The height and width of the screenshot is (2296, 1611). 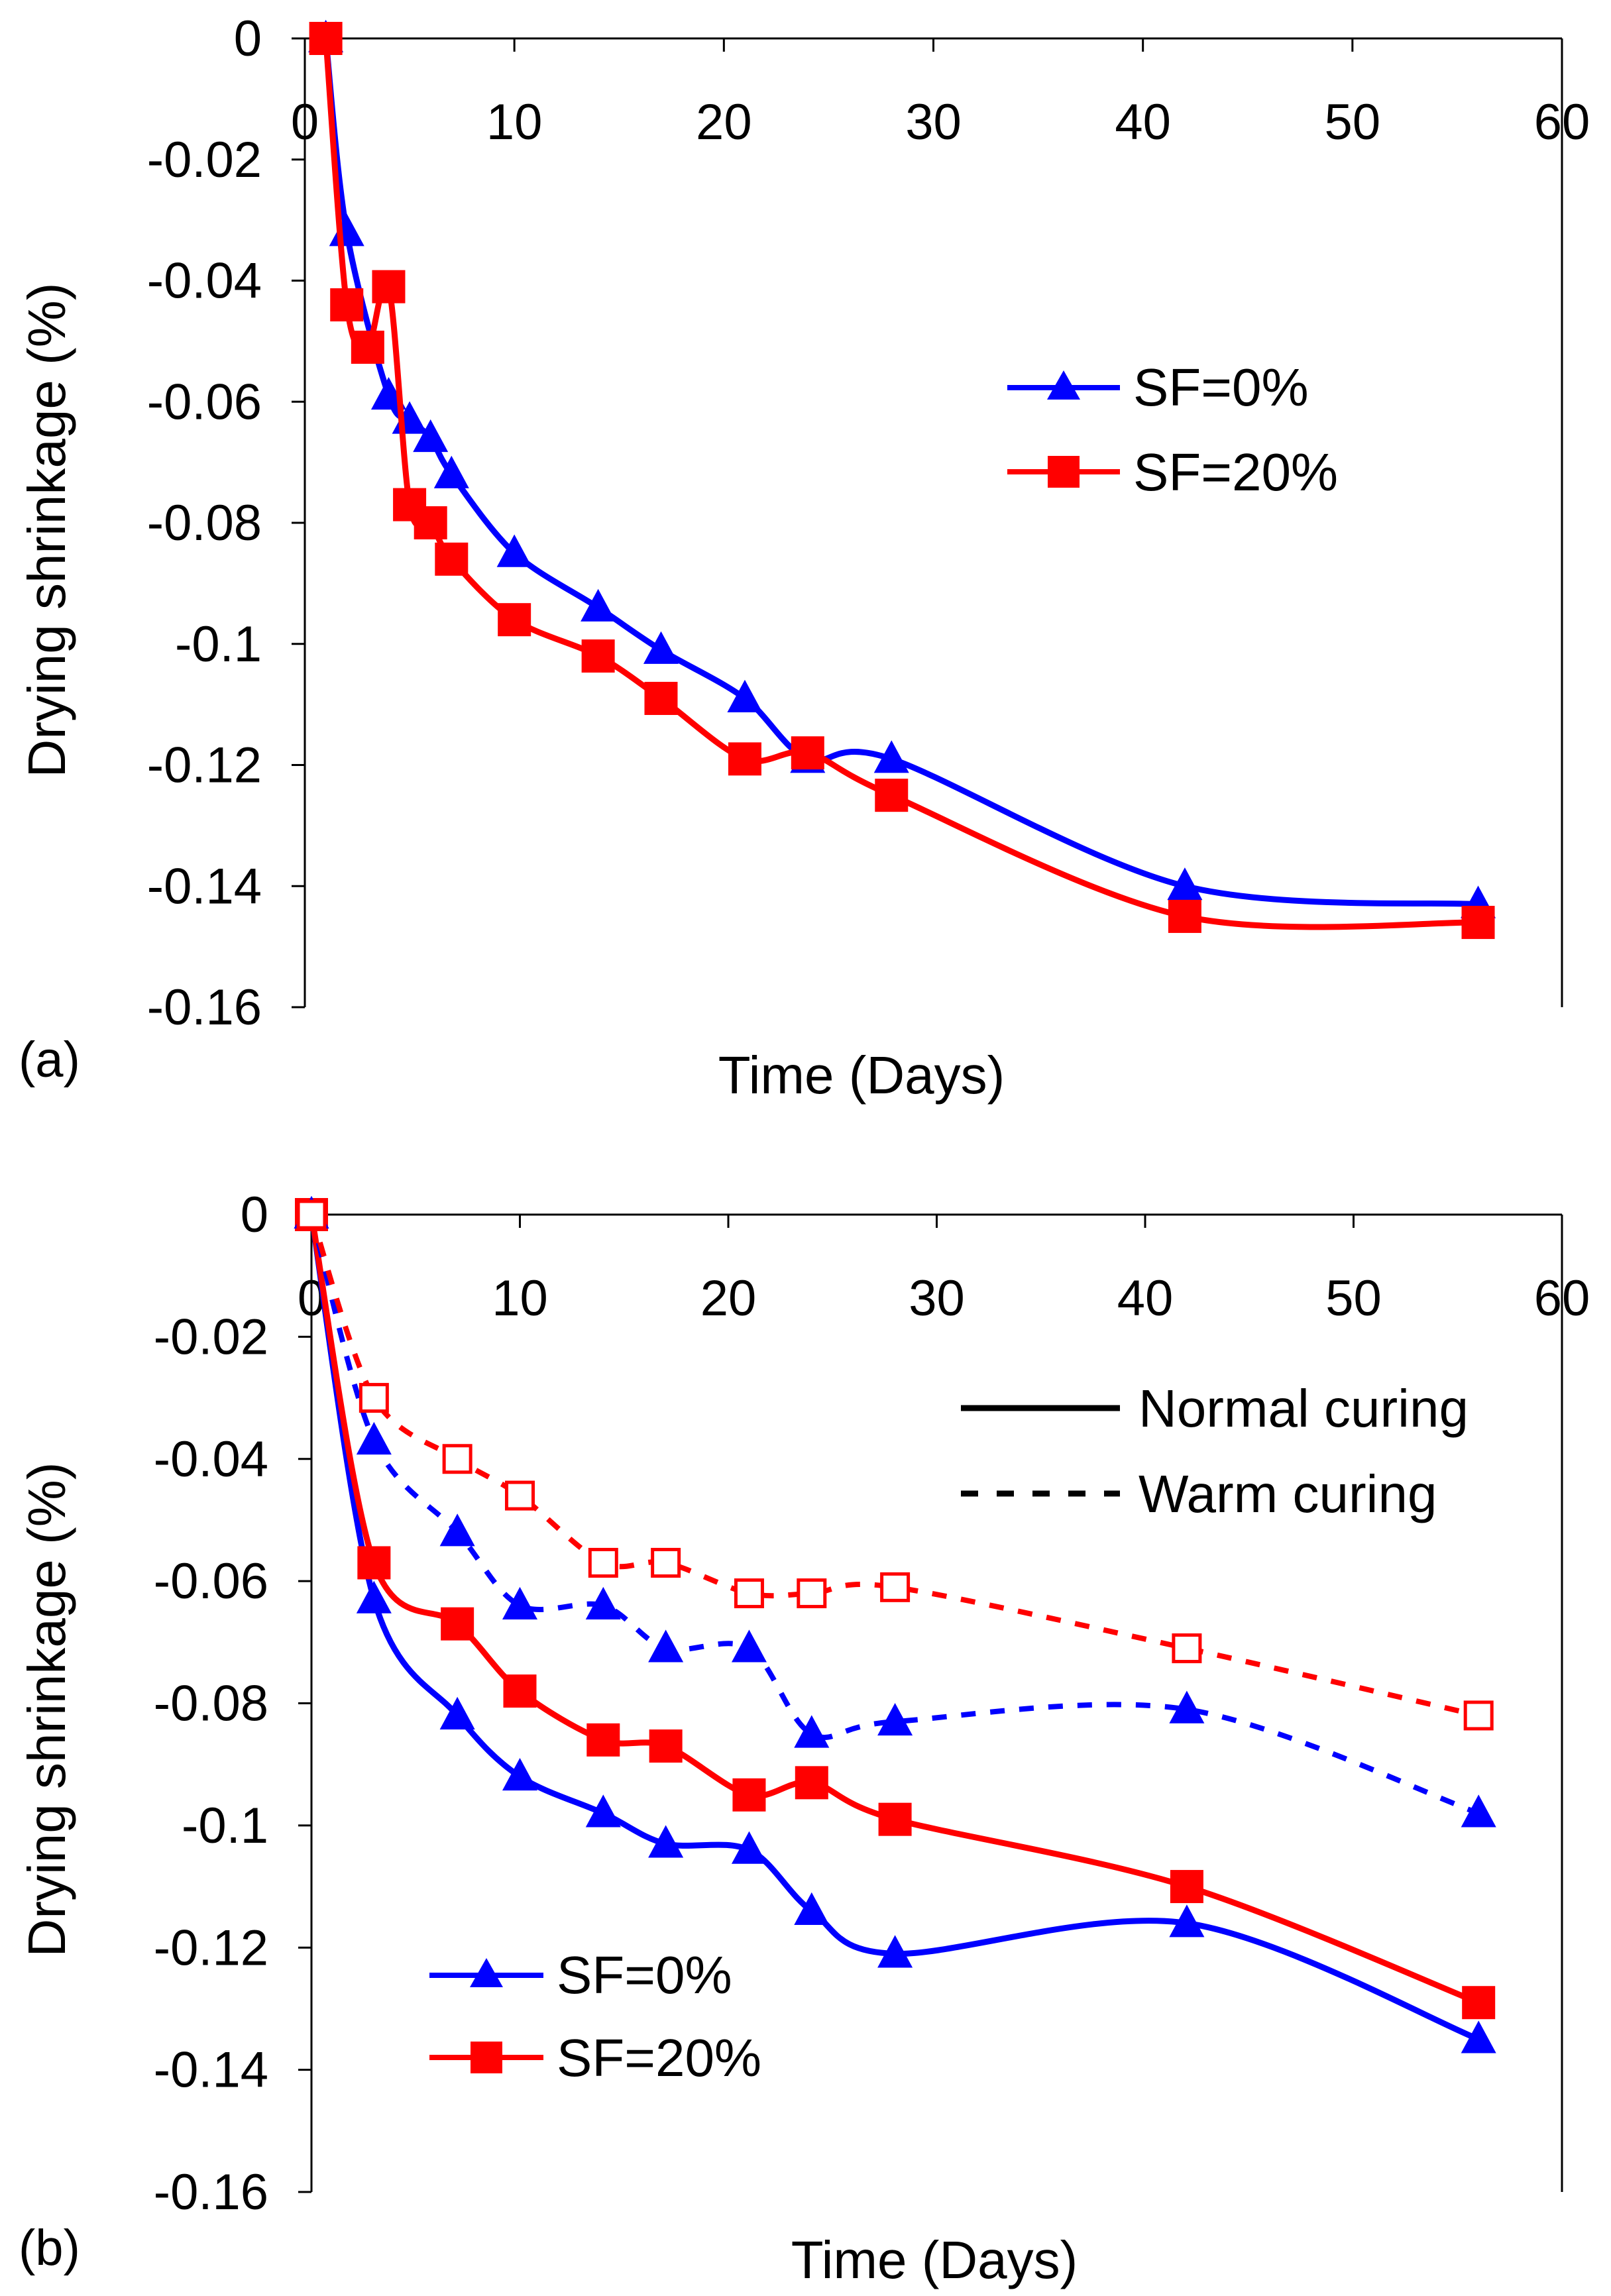 What do you see at coordinates (204, 160) in the screenshot?
I see `panel-a-y-tick-label: -0.02` at bounding box center [204, 160].